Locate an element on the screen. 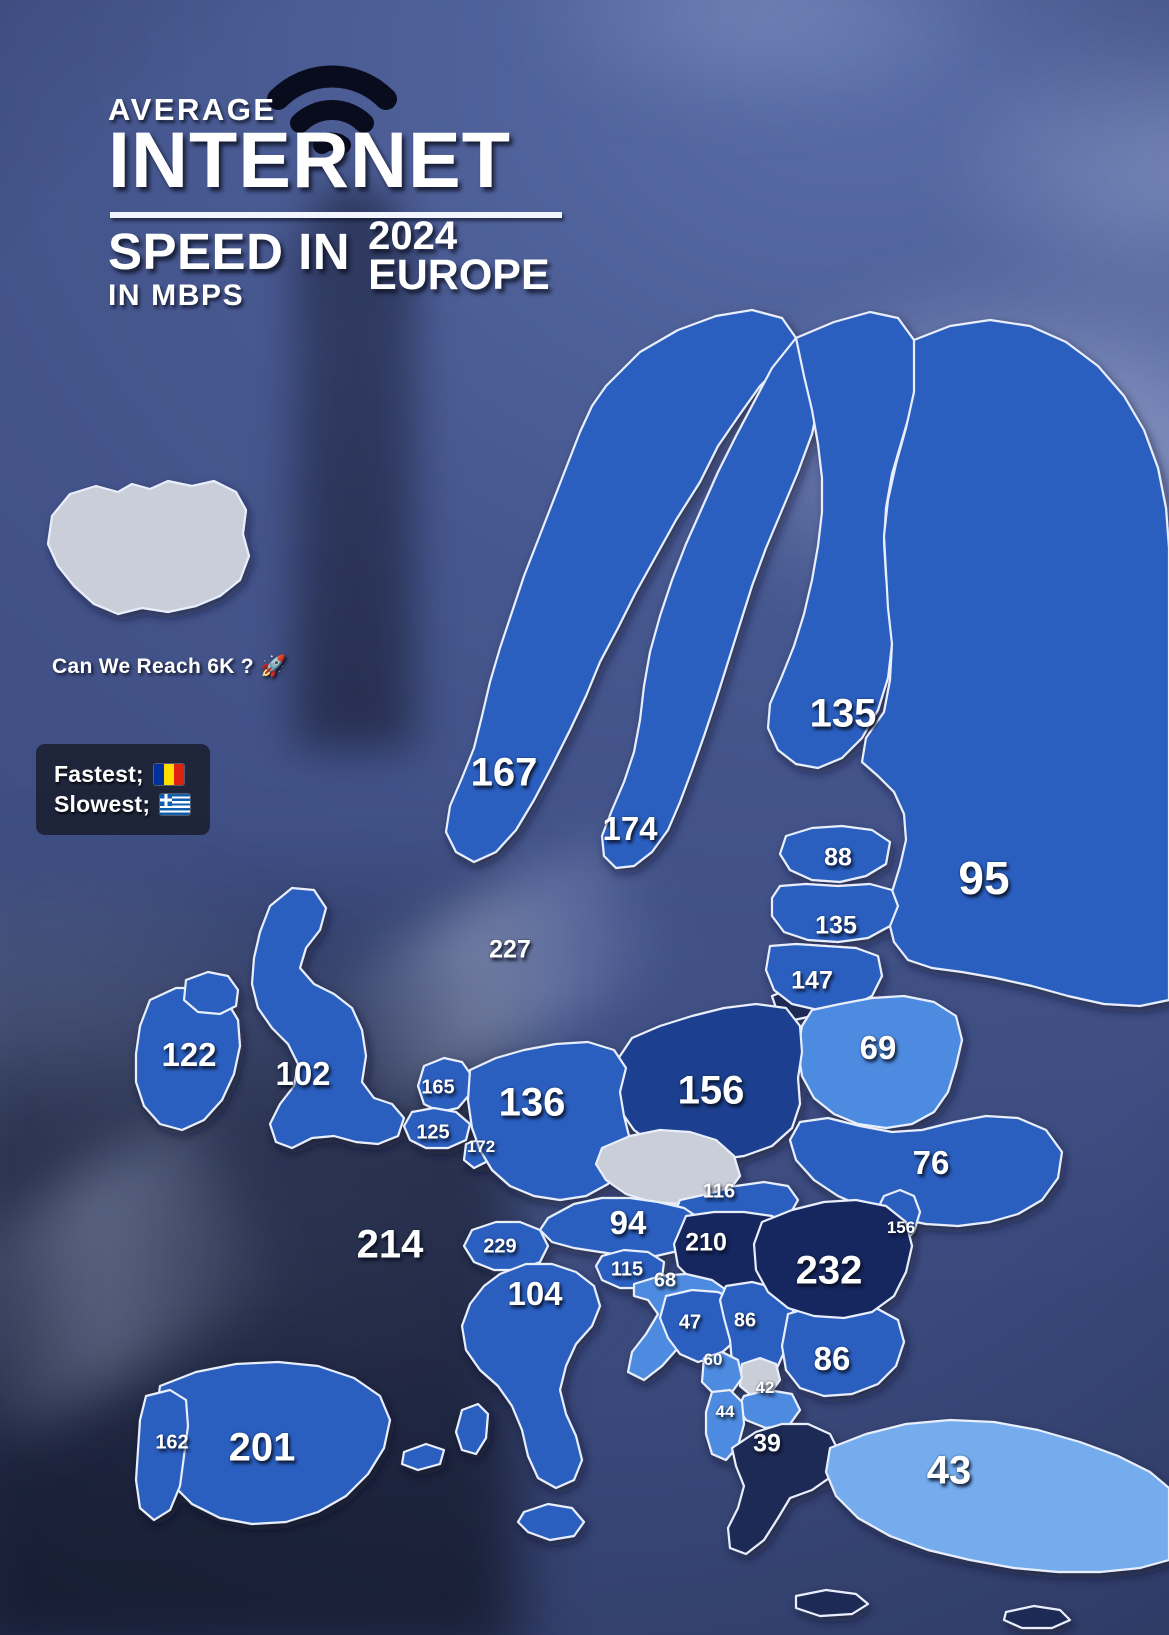  country-value-germany: 136 is located at coordinates (532, 1102).